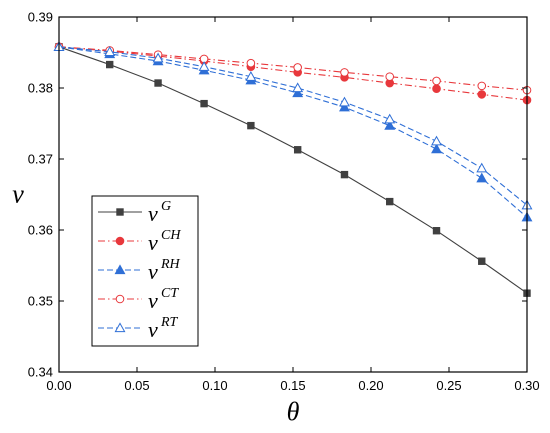  I want to click on series-line-CT, so click(293, 68).